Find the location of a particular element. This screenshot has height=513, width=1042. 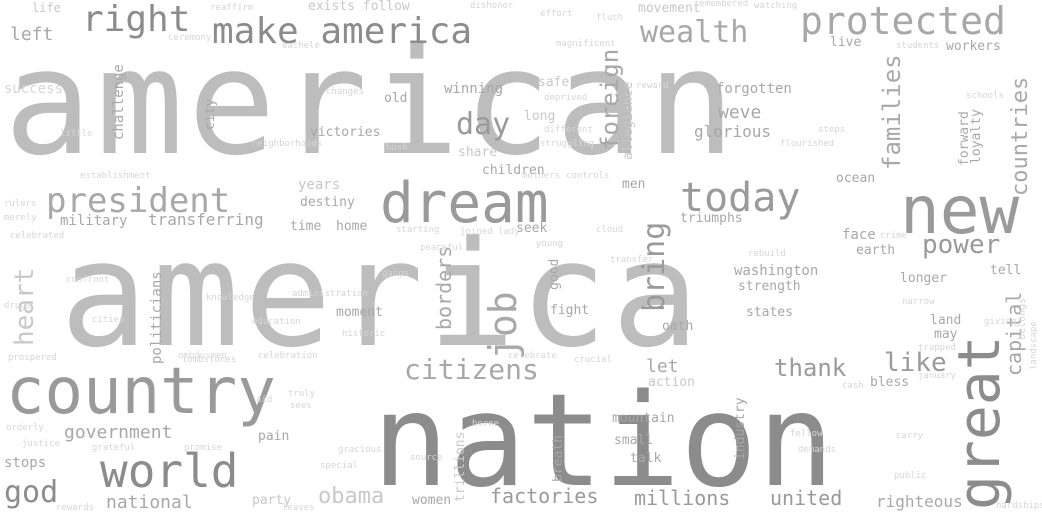

word-cash: cash is located at coordinates (853, 386).